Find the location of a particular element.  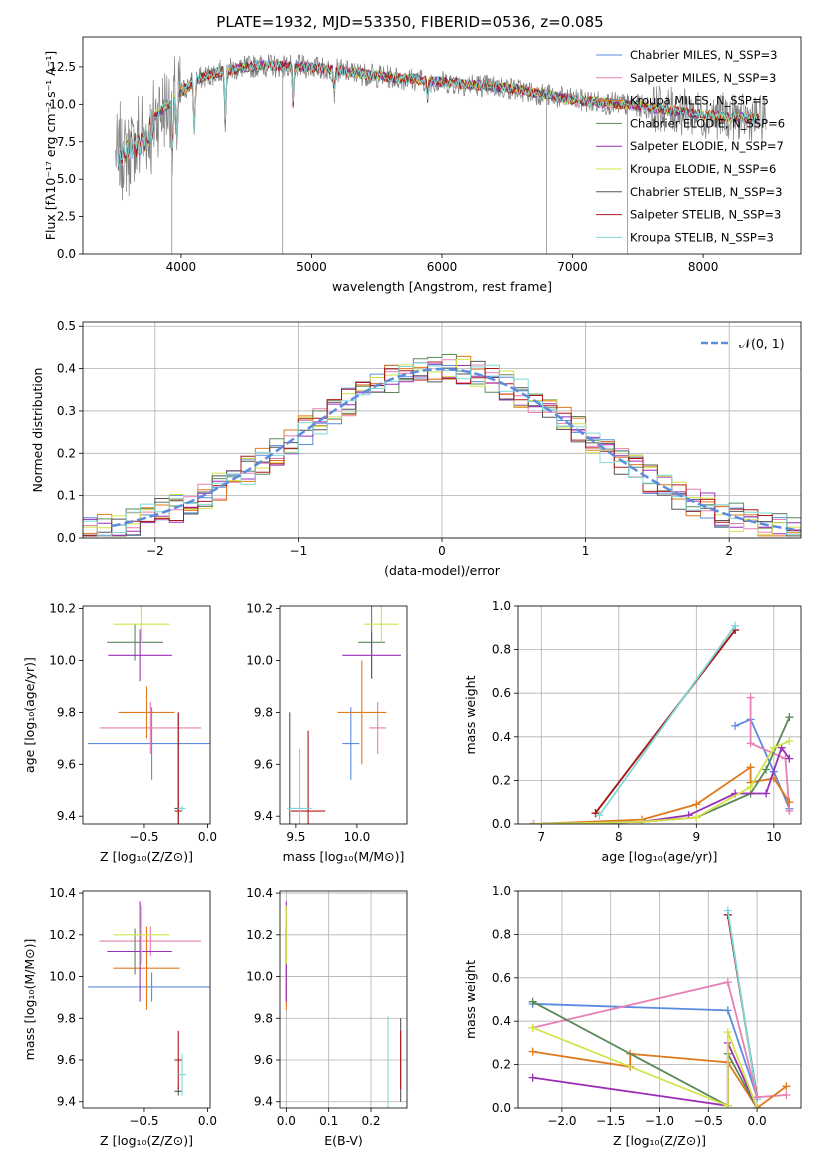

y-axis-label: Flux [fλ10⁻¹⁷ erg cm⁻² s⁻¹ A⁻¹] is located at coordinates (50, 145).